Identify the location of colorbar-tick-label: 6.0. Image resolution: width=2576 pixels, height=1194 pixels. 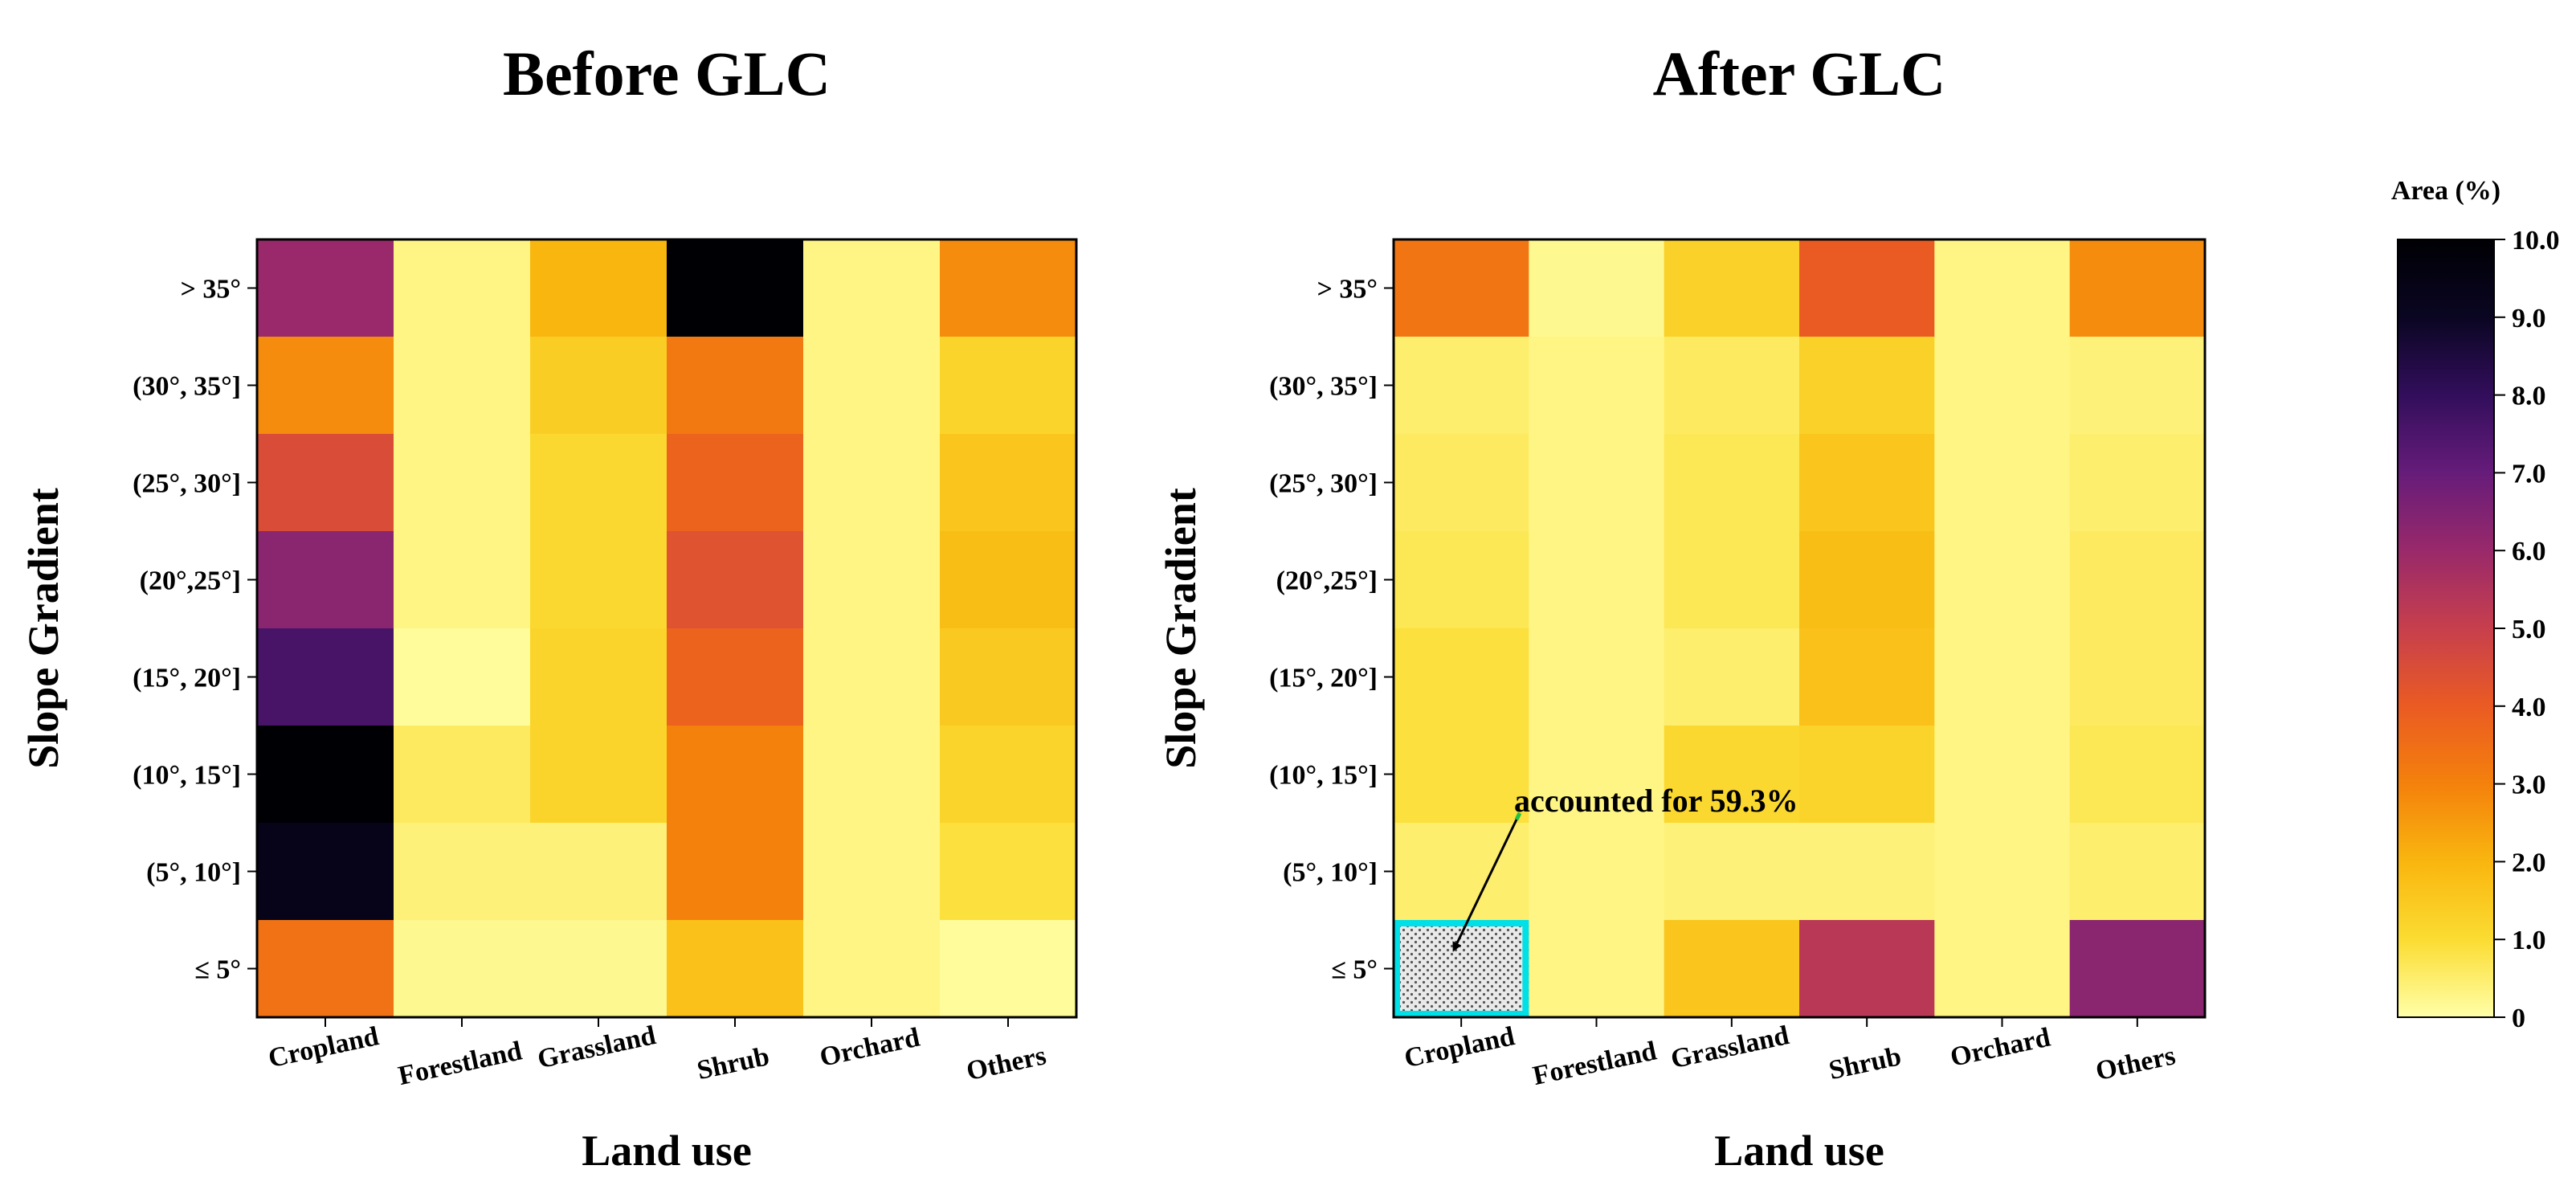
(2529, 551).